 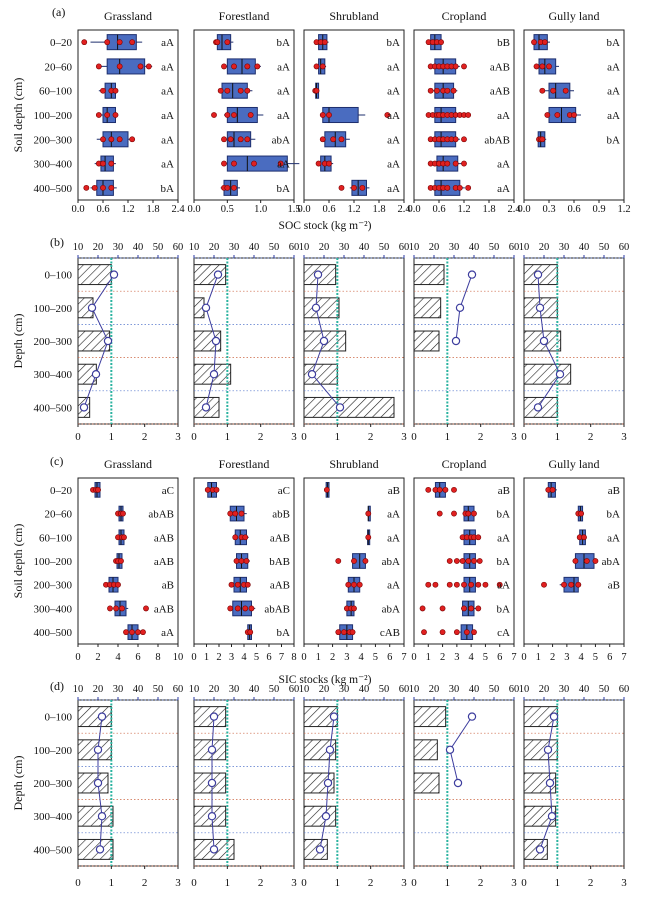 What do you see at coordinates (595, 657) in the screenshot?
I see `x-tick-label: 5` at bounding box center [595, 657].